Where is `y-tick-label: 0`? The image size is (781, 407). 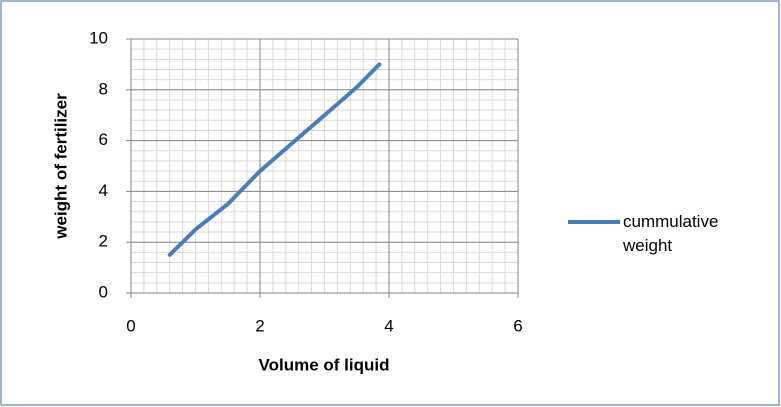 y-tick-label: 0 is located at coordinates (103, 291).